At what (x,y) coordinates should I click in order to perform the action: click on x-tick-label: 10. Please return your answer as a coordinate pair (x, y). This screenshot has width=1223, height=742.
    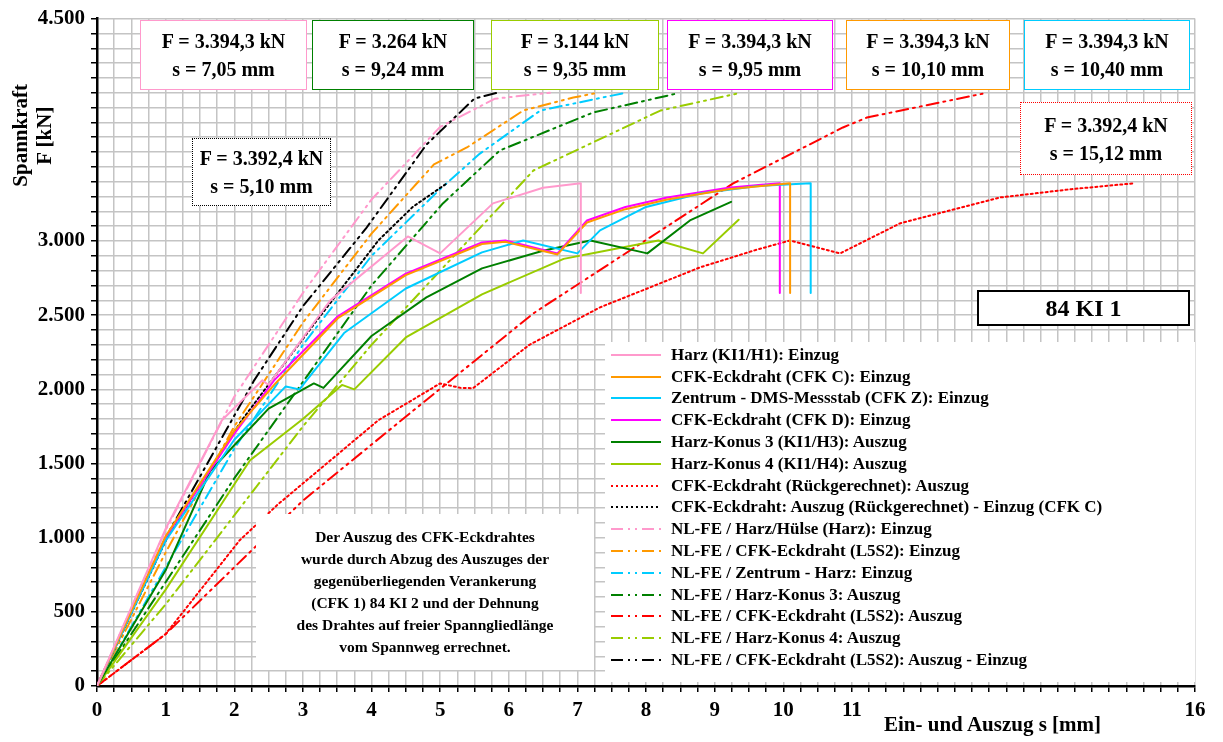
    Looking at the image, I should click on (783, 709).